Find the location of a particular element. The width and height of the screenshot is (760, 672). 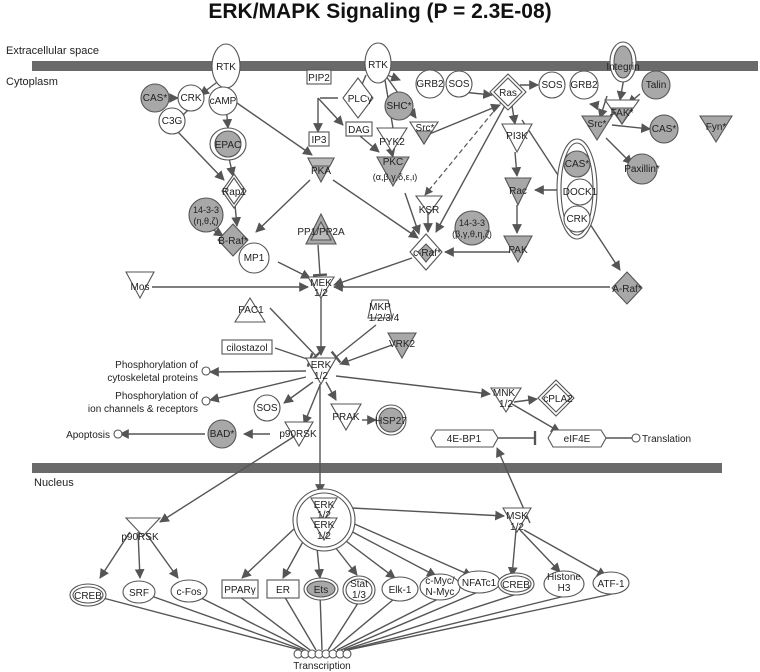

node-ip3: IP3 is located at coordinates (319, 139).